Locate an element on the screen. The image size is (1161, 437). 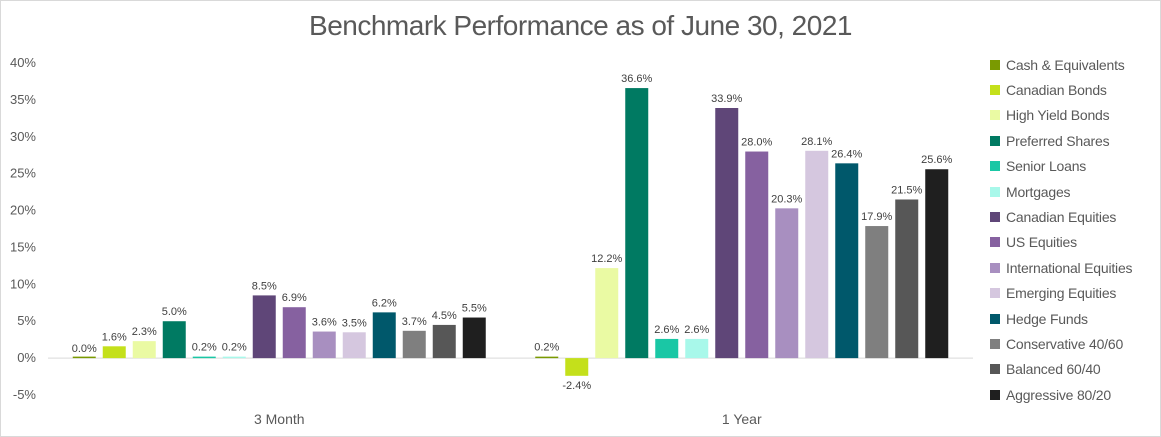
y-tick-label: 10% is located at coordinates (23, 283).